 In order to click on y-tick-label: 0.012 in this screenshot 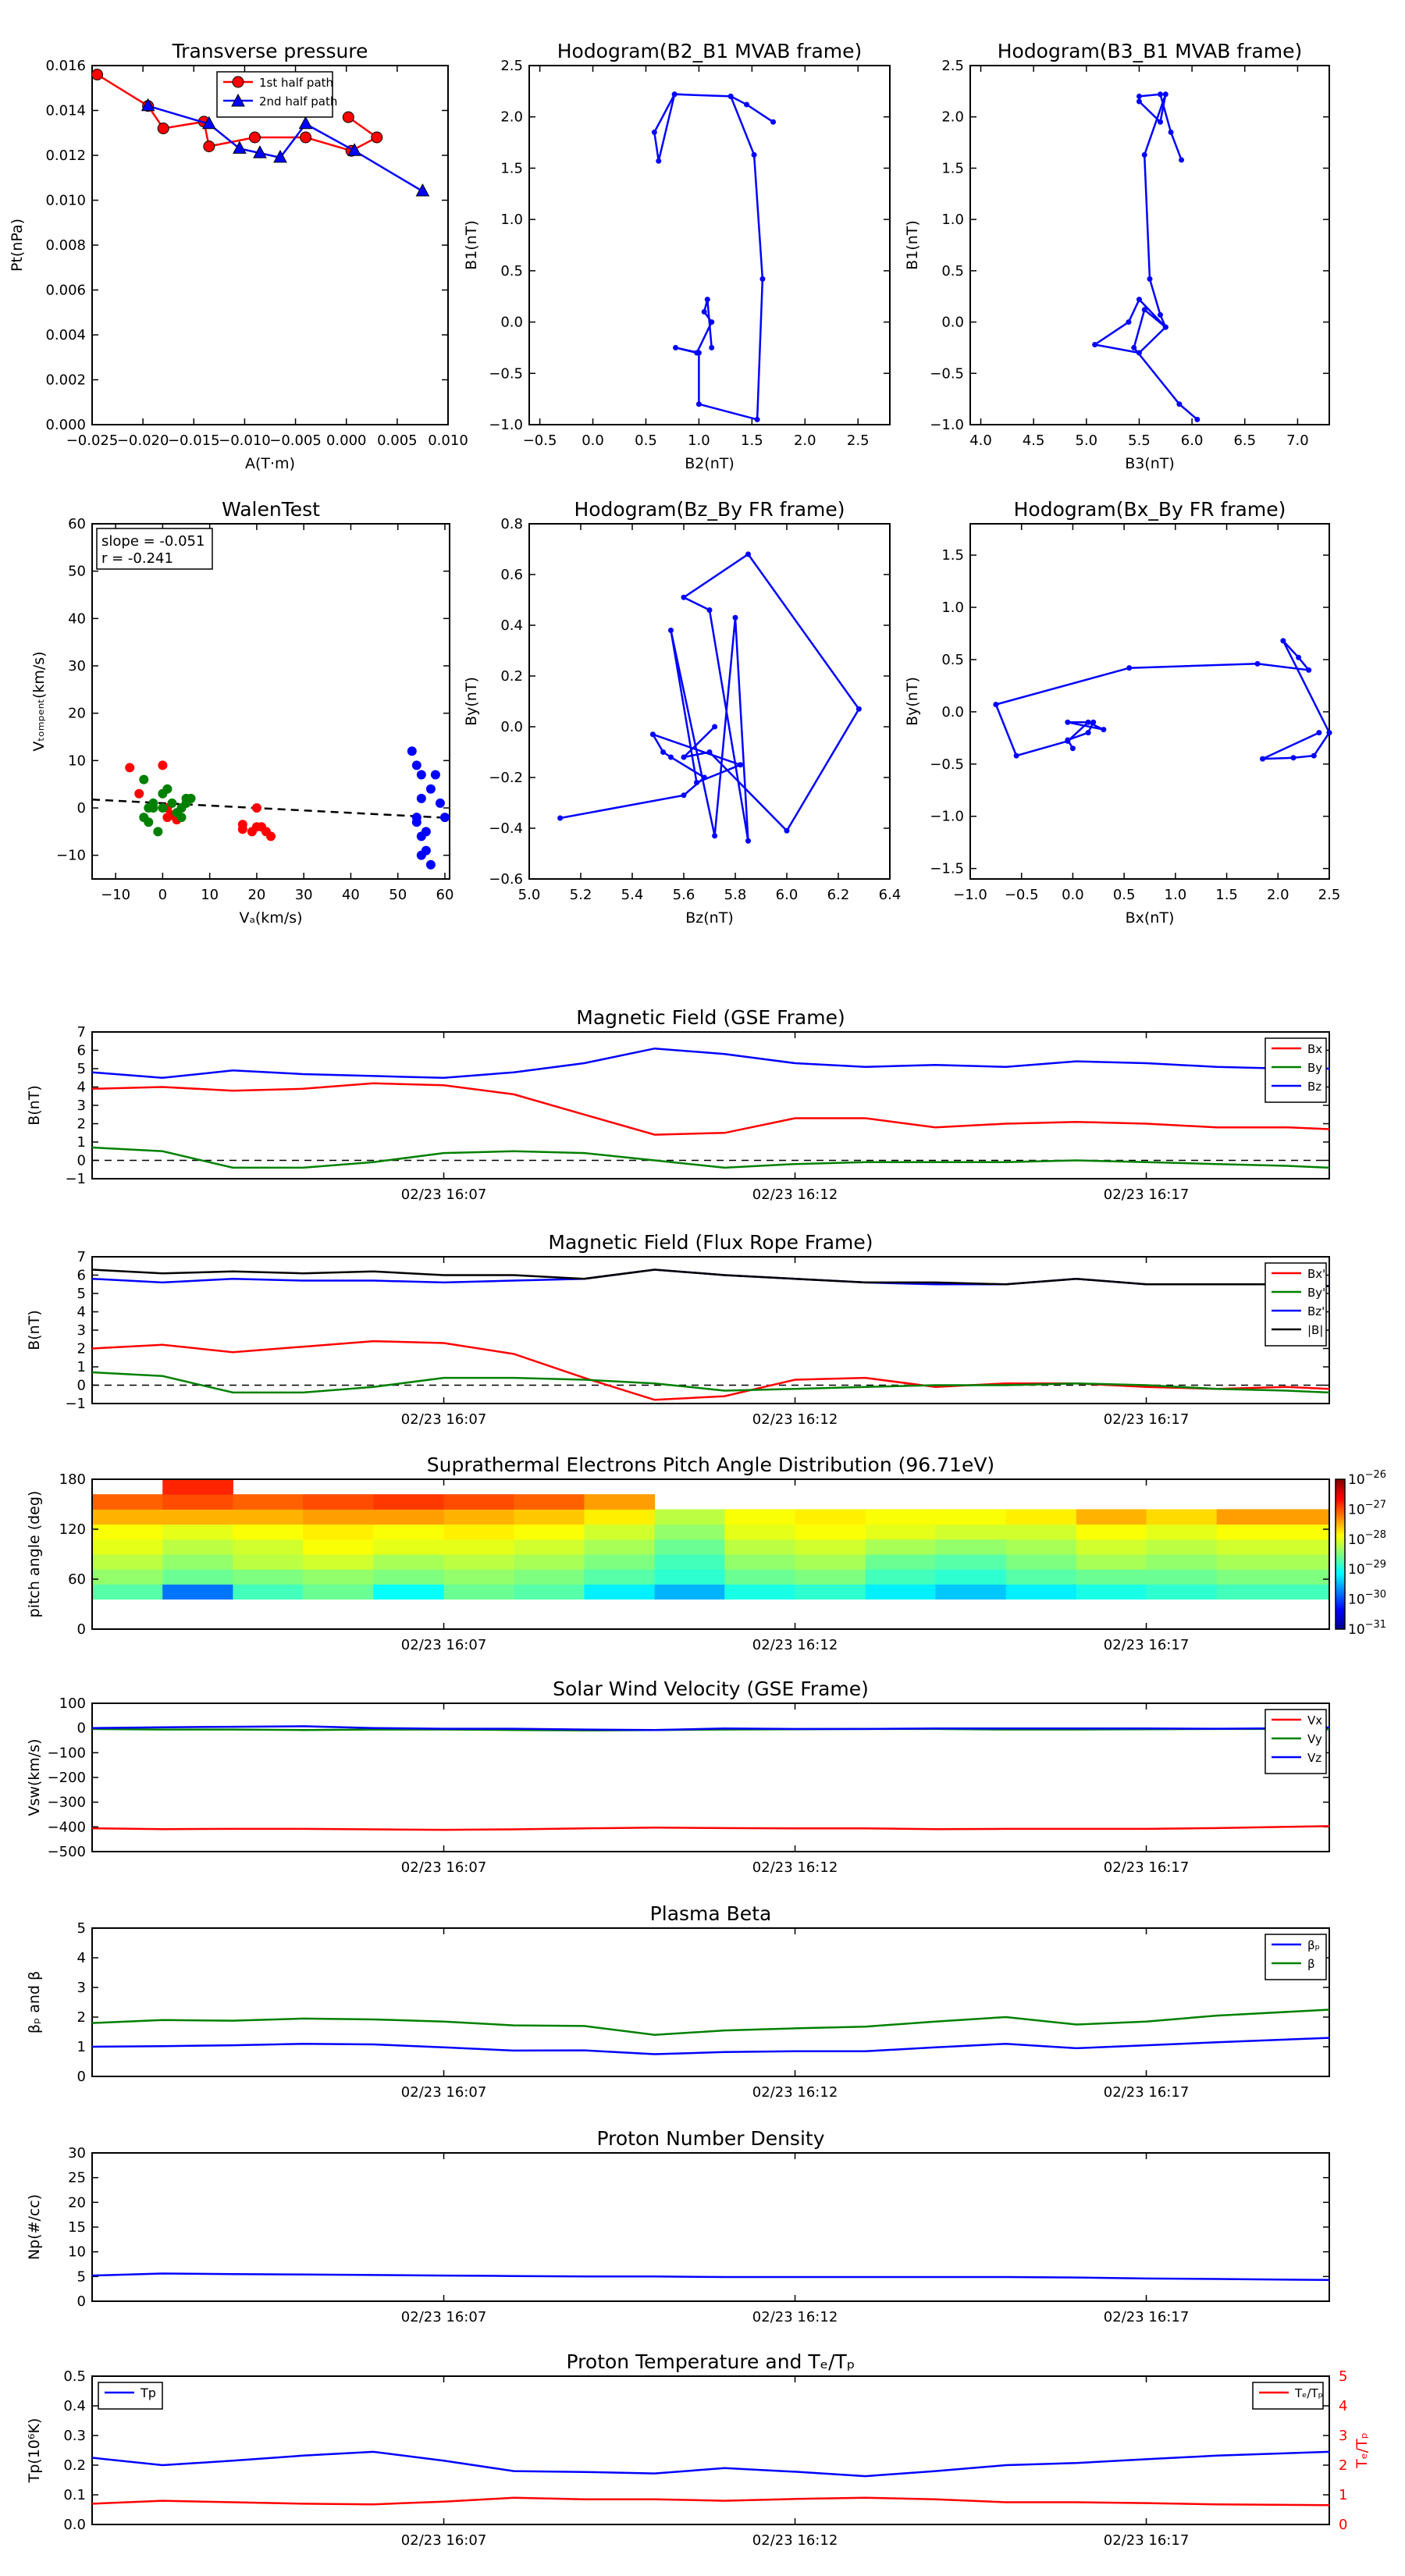, I will do `click(65, 156)`.